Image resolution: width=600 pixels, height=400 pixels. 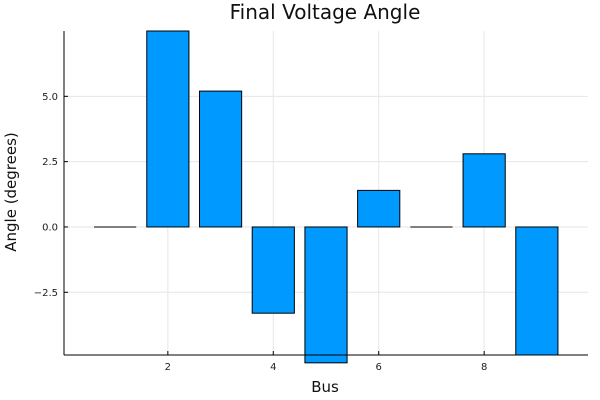 I want to click on x-tick-label: 8, so click(x=484, y=367).